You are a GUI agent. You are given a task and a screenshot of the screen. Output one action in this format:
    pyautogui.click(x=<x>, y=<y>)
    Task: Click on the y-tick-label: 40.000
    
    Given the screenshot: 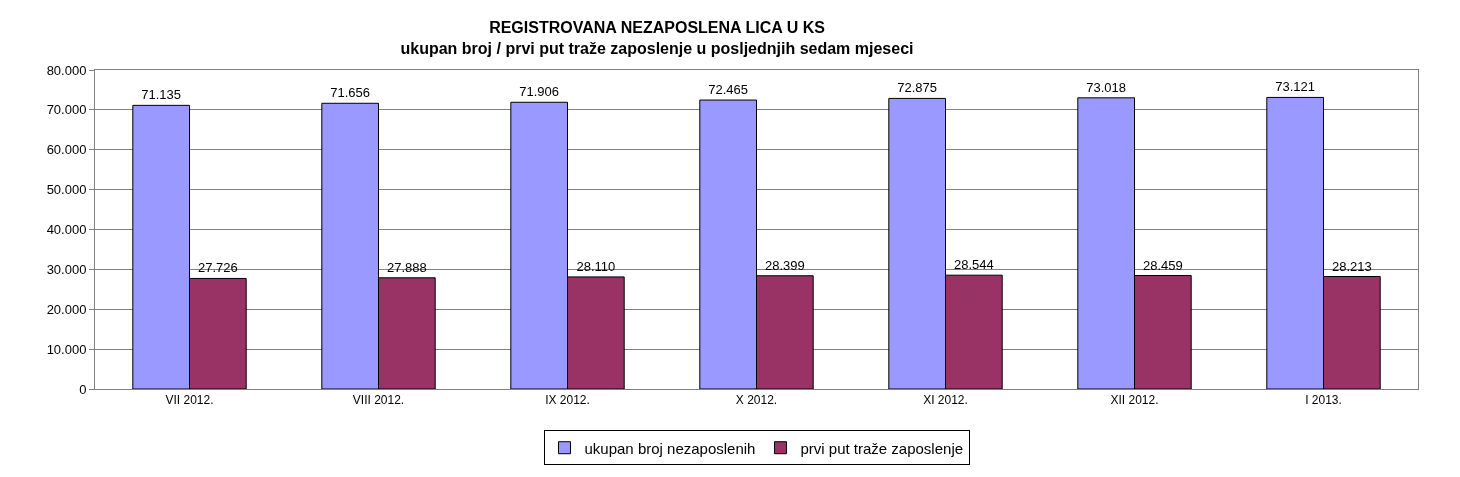 What is the action you would take?
    pyautogui.click(x=66, y=230)
    